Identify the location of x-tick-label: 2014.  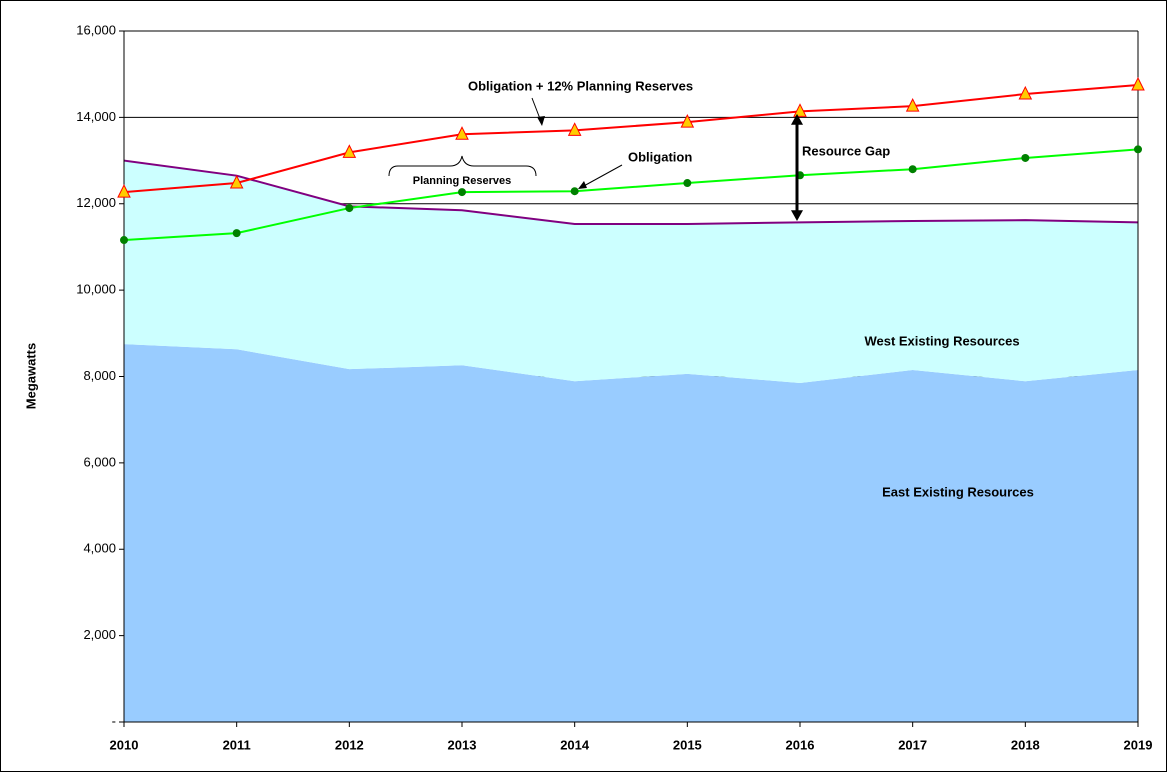
(575, 744).